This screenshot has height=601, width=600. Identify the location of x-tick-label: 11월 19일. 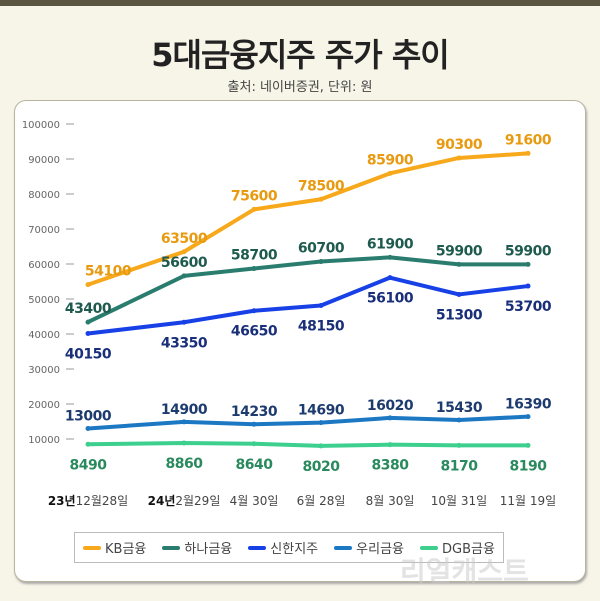
(528, 501).